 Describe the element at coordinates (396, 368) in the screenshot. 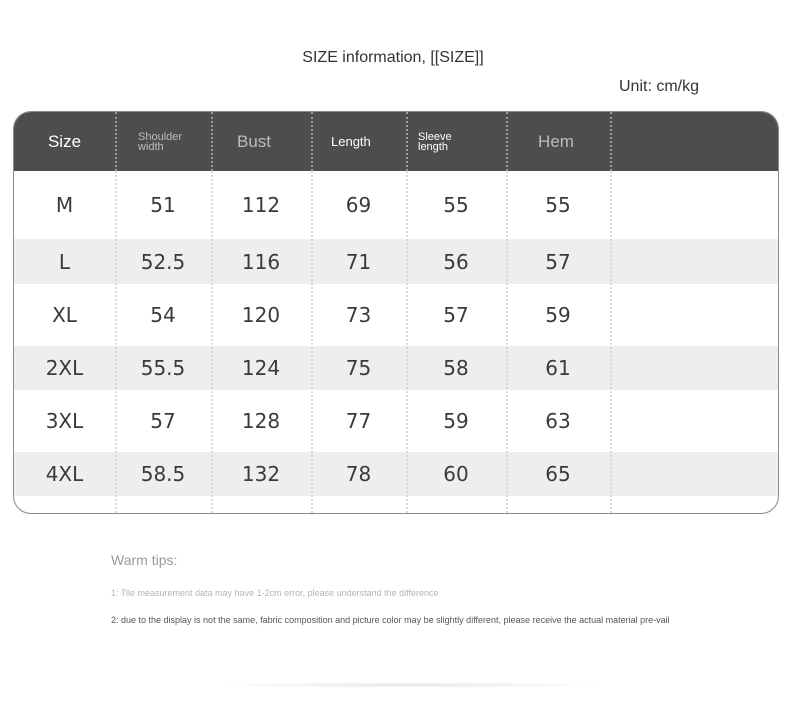

I see `table-row: 2XL 55.5 124 75 58 61` at that location.